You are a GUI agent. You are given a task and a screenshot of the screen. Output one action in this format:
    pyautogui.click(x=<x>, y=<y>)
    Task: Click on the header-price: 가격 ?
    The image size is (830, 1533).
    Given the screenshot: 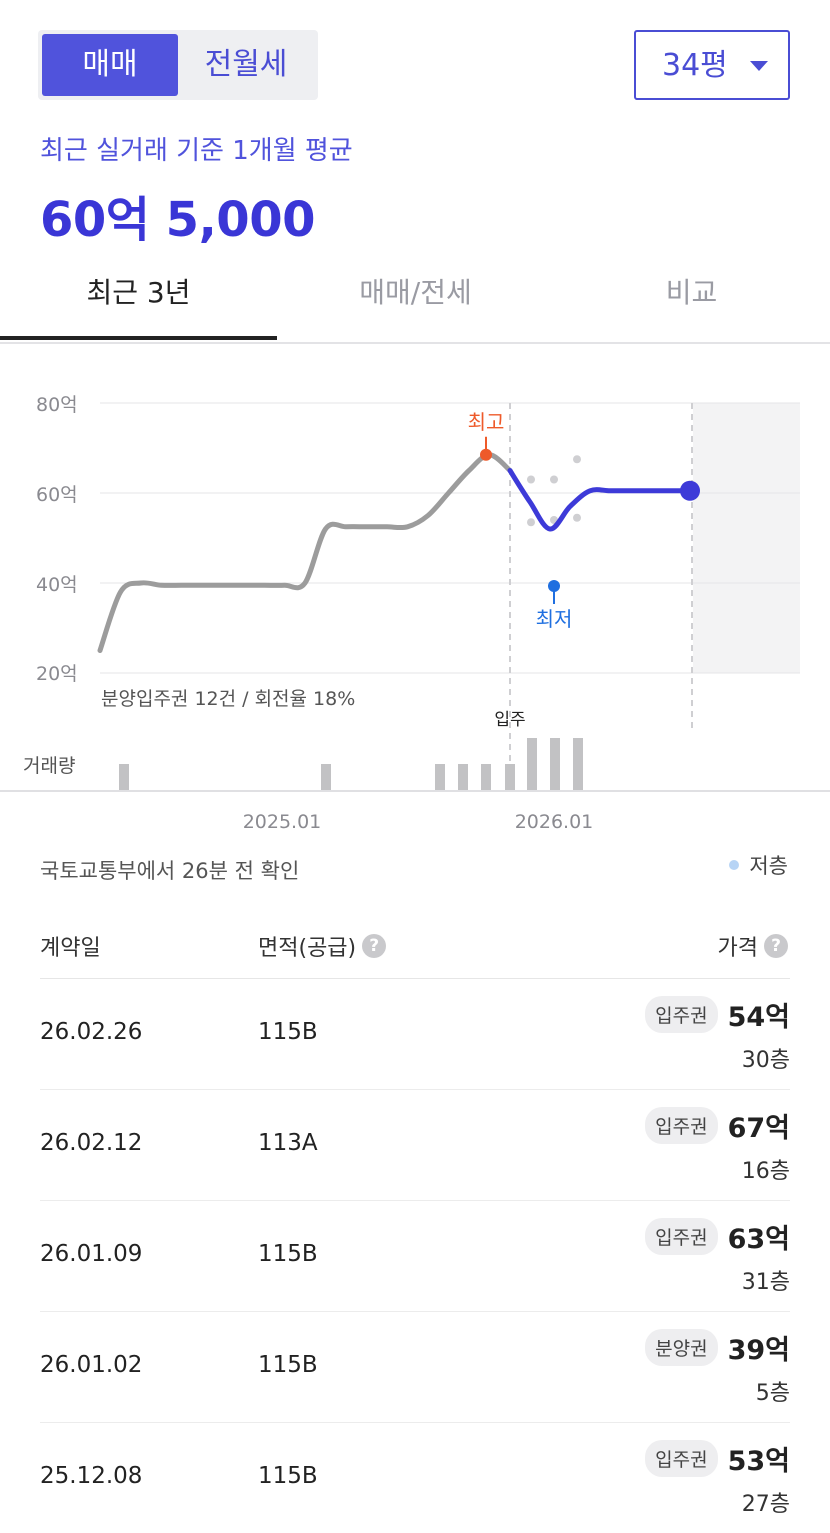 What is the action you would take?
    pyautogui.click(x=753, y=946)
    